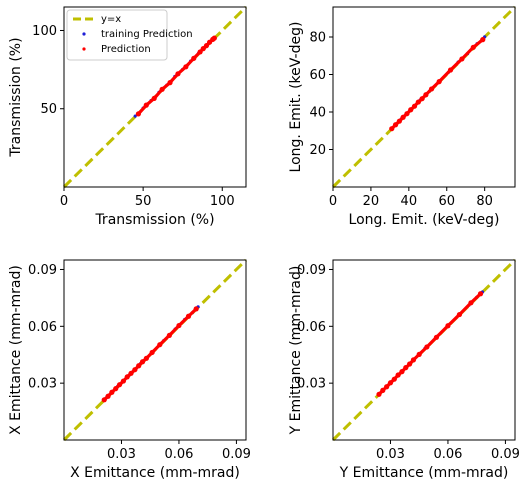  What do you see at coordinates (44, 31) in the screenshot?
I see `y-tick-label: 100` at bounding box center [44, 31].